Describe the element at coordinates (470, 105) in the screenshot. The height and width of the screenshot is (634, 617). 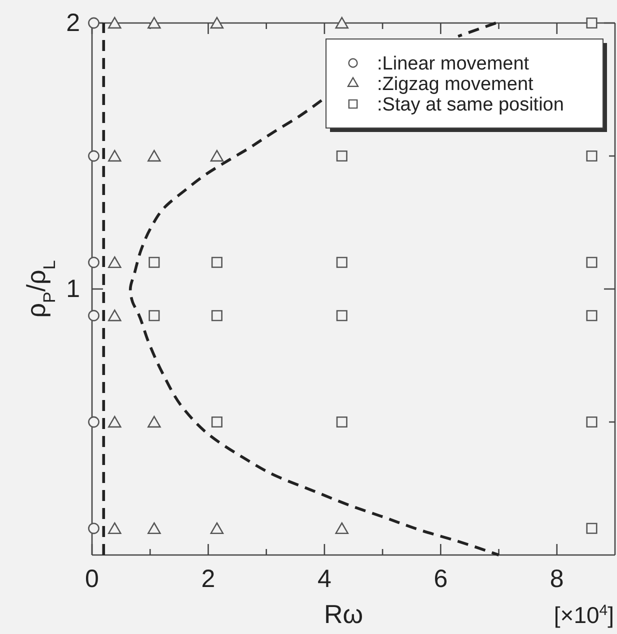
I see `legend-label: :Stay at same position` at that location.